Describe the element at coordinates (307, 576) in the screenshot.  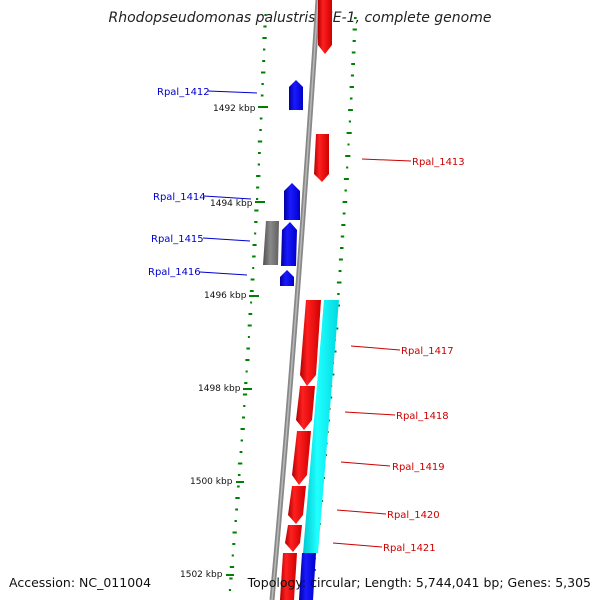
I see `gene-arrow-bottom-blue` at that location.